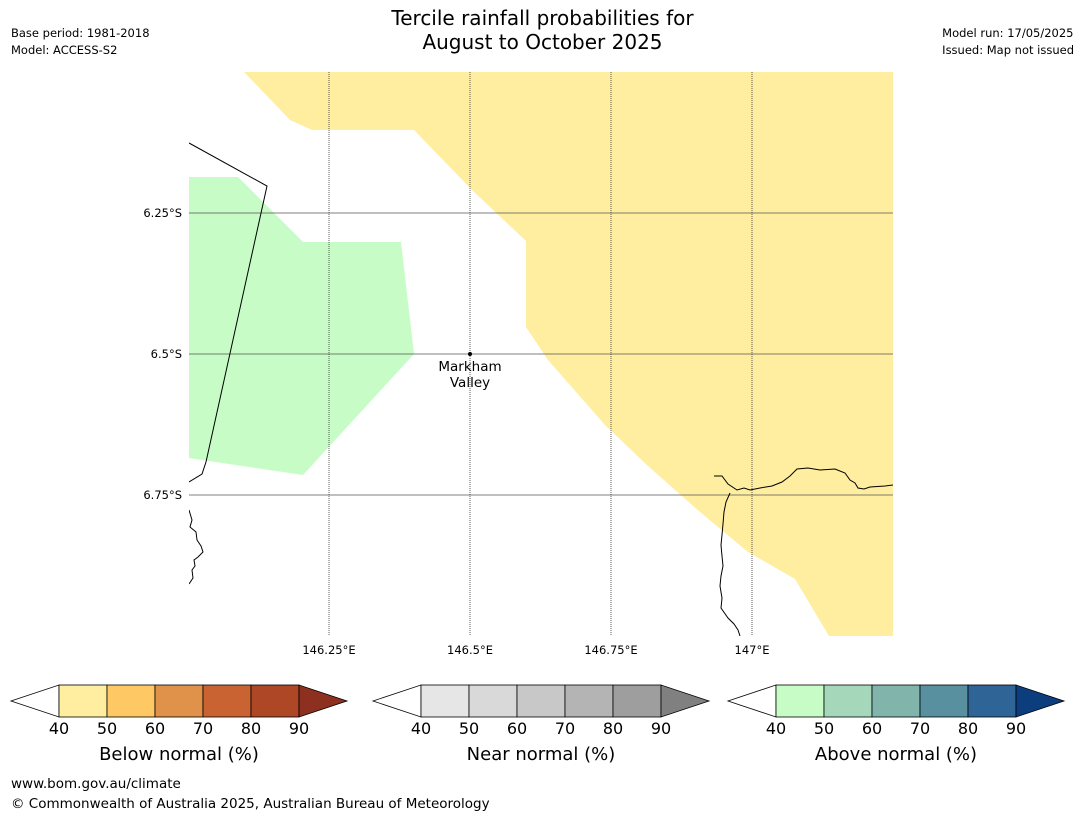 The height and width of the screenshot is (816, 1085). I want to click on coastline-river, so click(730, 564).